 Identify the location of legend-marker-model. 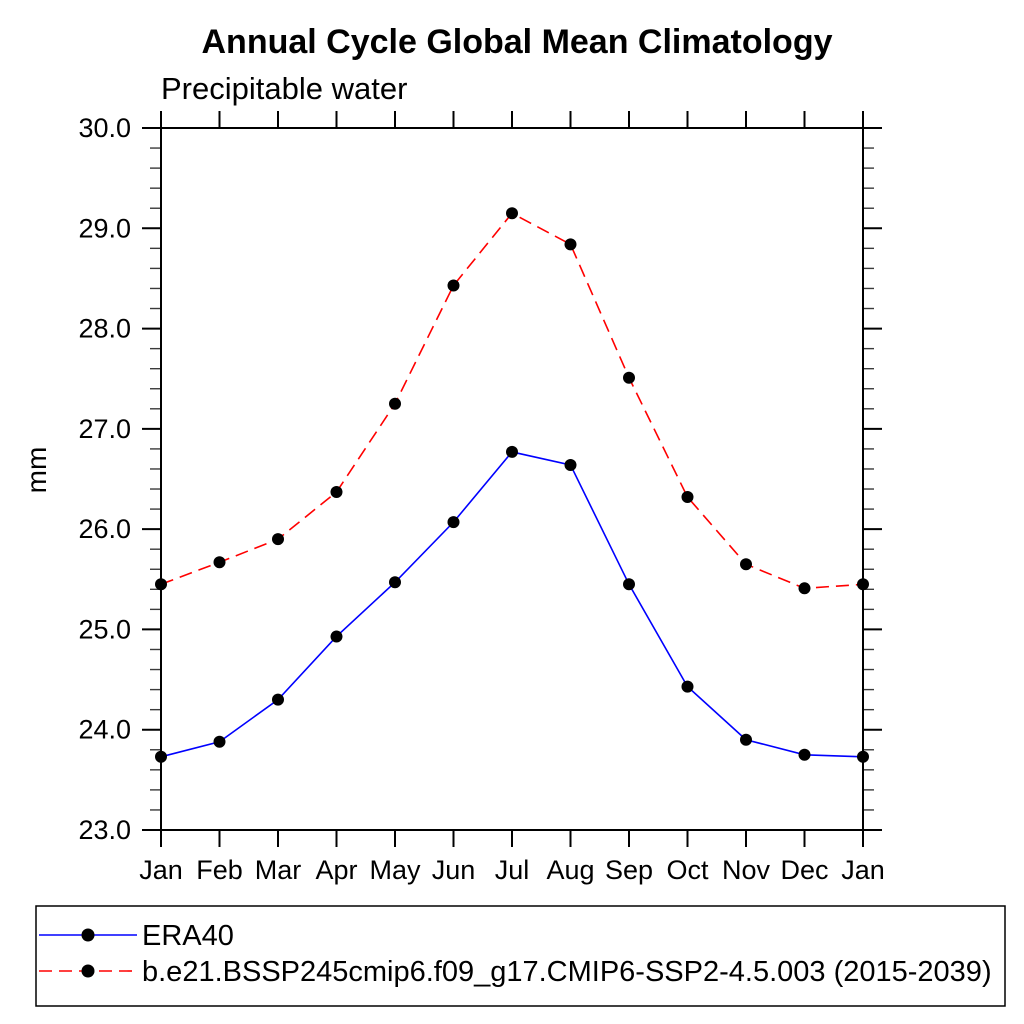
(88, 971).